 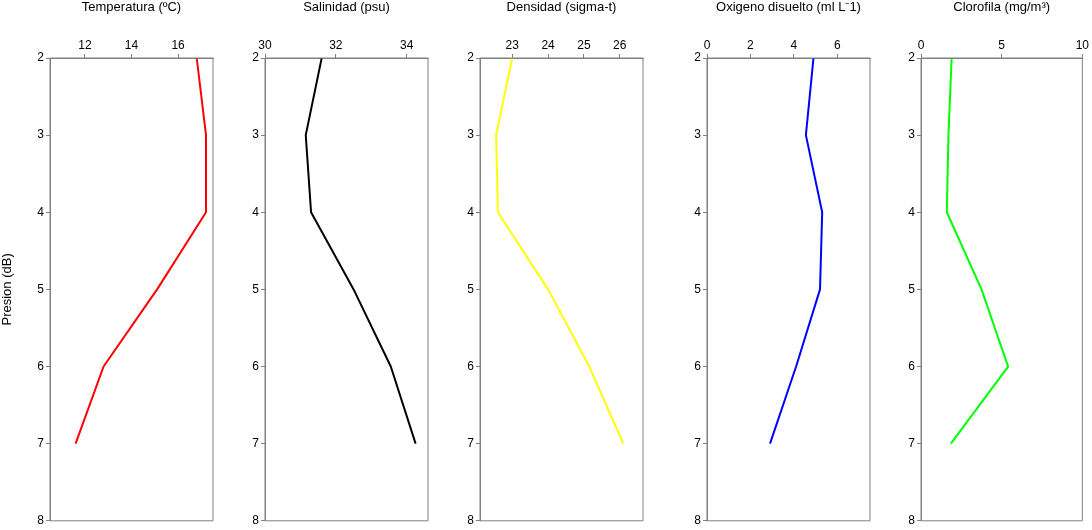 I want to click on x-axis-title: Densidad (sigma-t), so click(x=561, y=7).